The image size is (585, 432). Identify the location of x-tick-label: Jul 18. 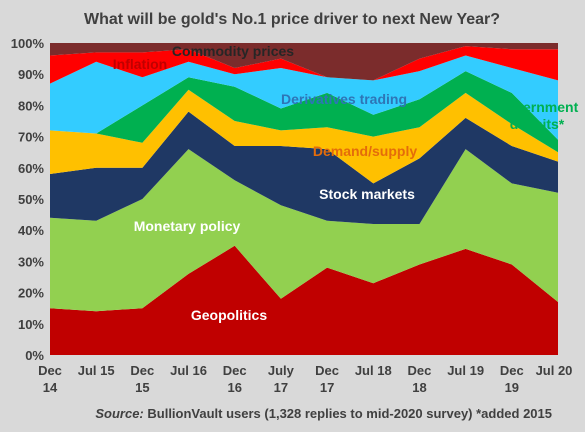
(373, 370).